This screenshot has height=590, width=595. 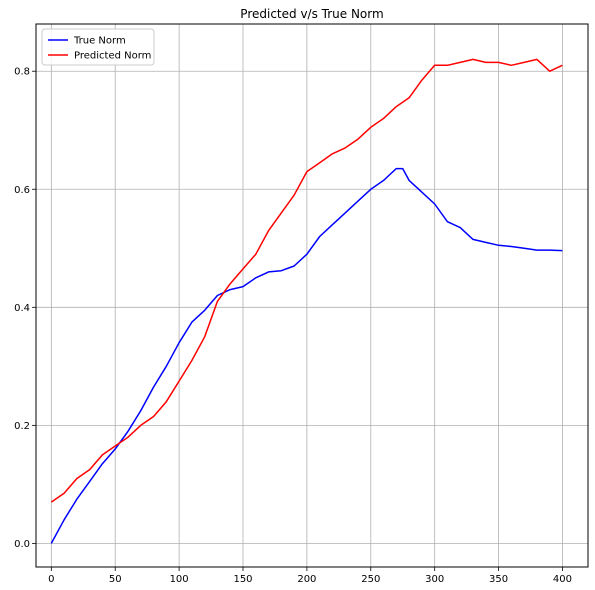 I want to click on x-tick-label: 0, so click(x=51, y=579).